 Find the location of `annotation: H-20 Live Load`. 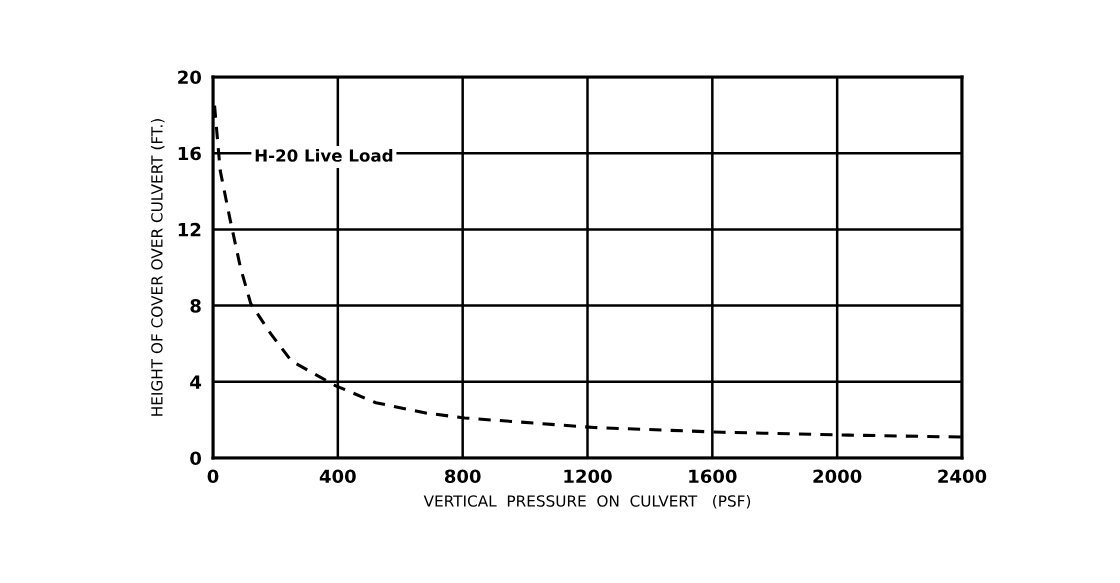

annotation: H-20 Live Load is located at coordinates (324, 155).